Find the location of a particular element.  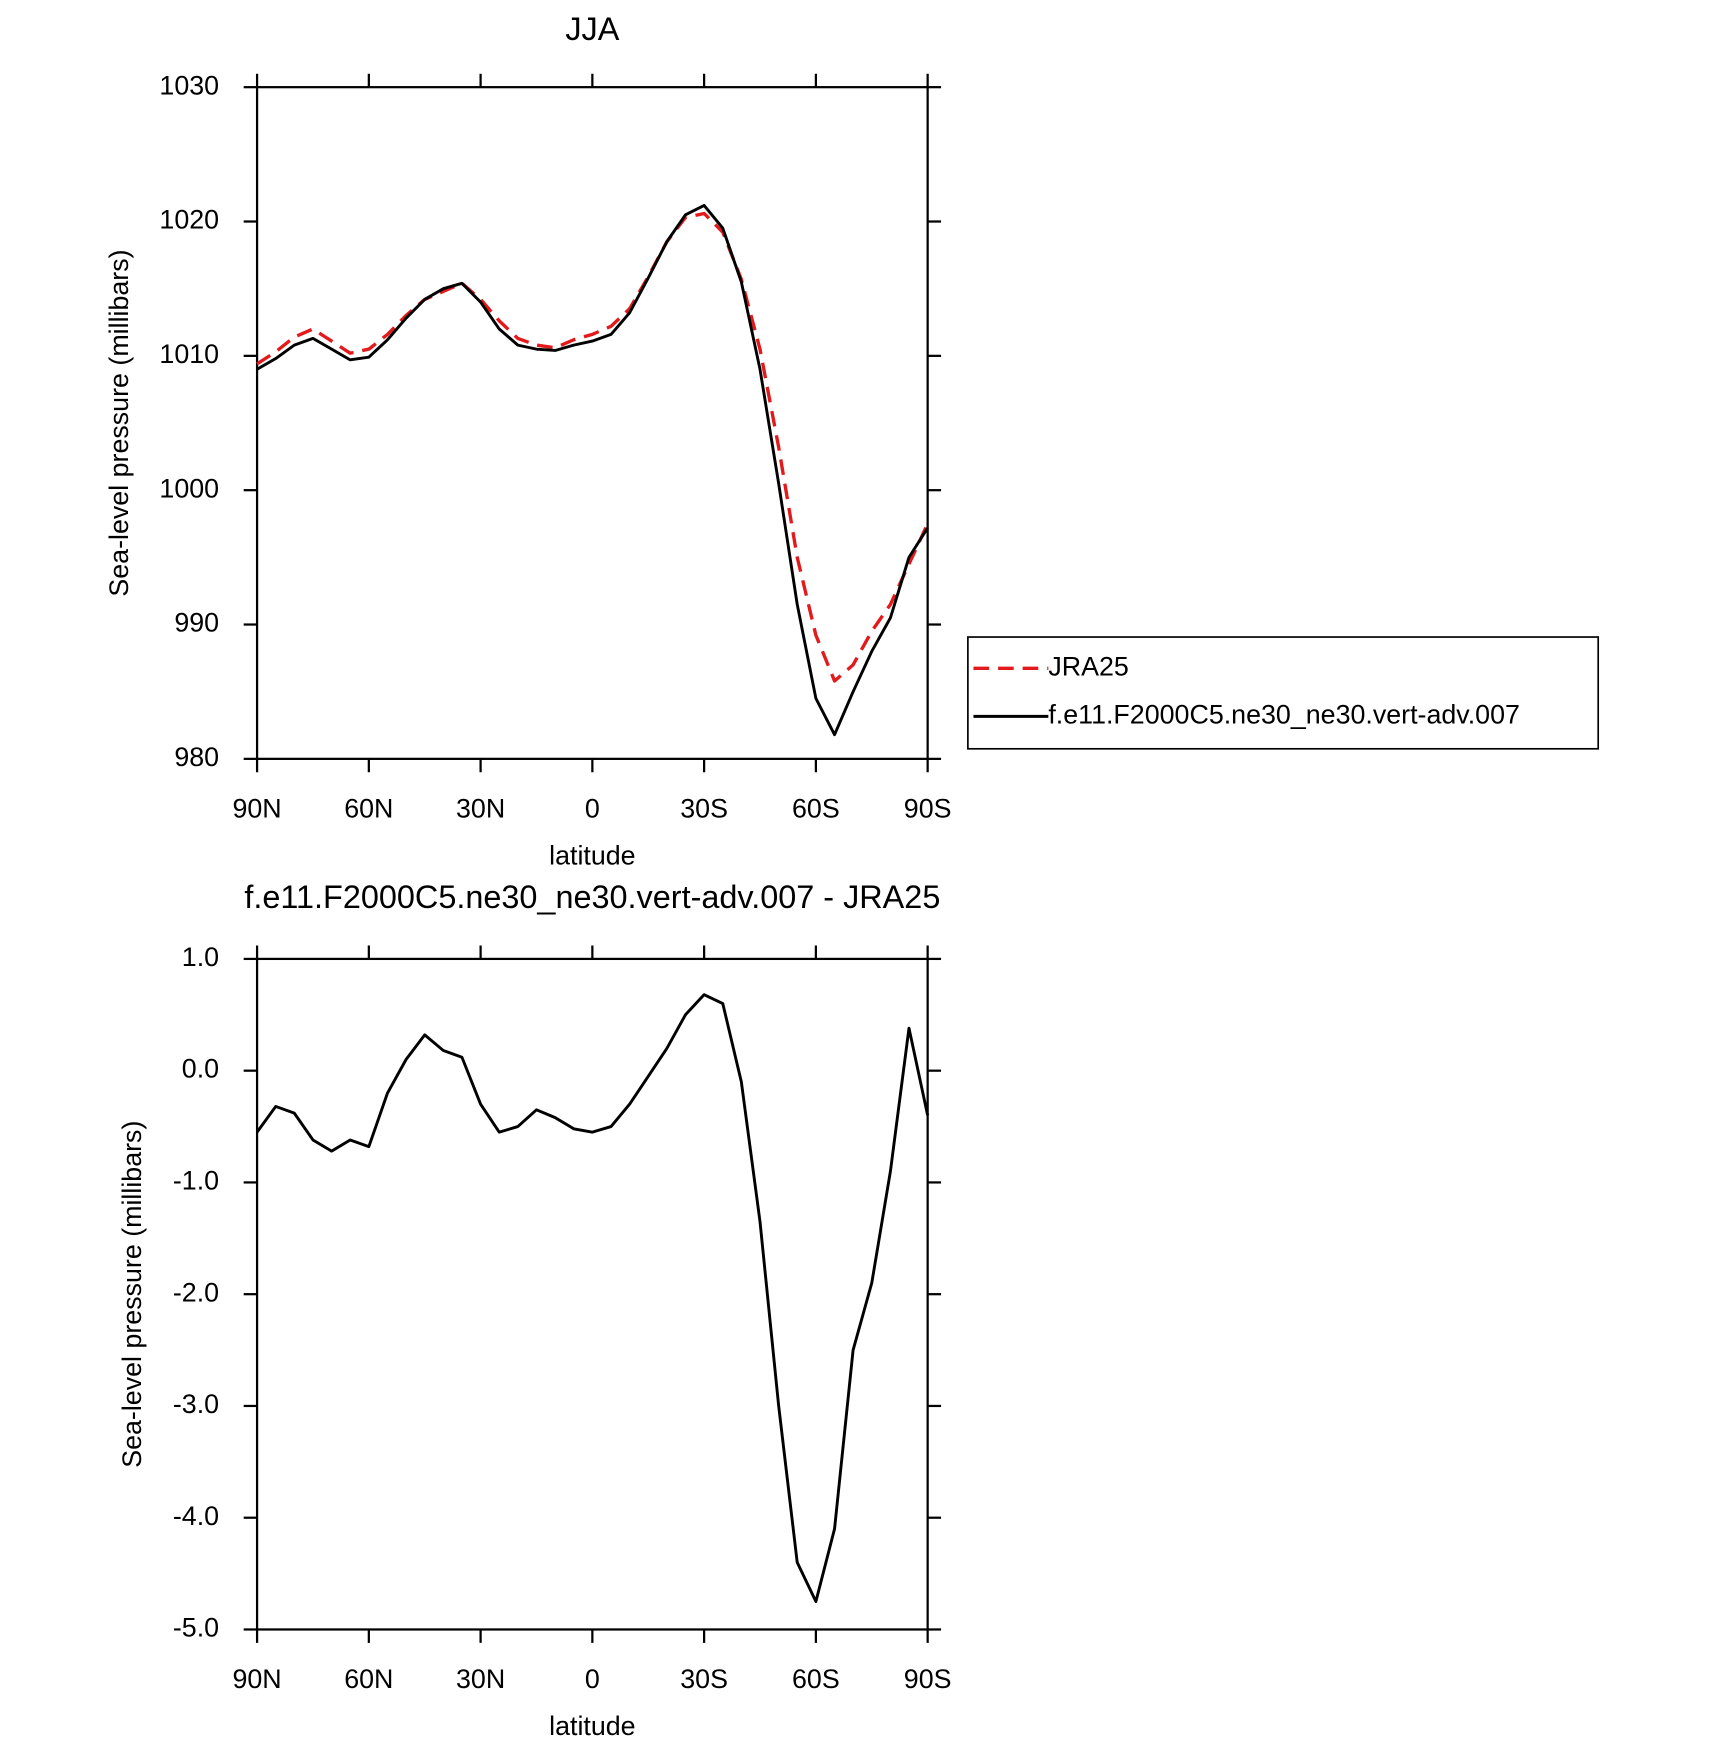

y-tick-label: 1010 is located at coordinates (189, 354).